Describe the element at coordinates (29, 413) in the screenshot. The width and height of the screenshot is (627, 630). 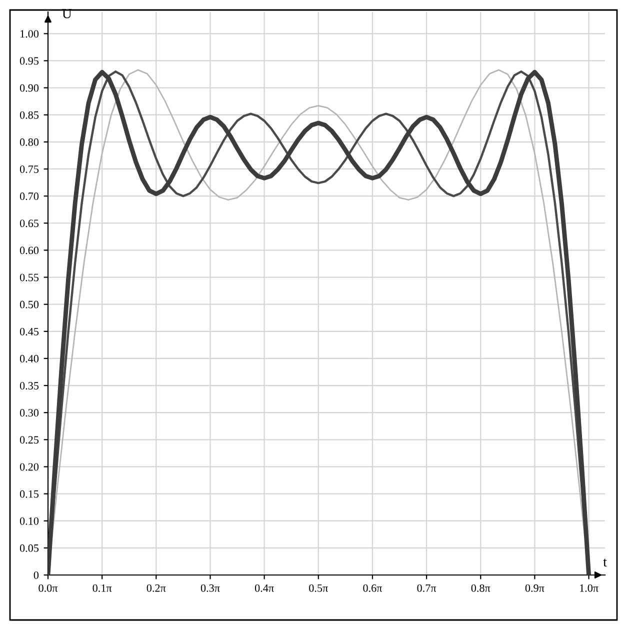
I see `y-tick-label: 0.30` at that location.